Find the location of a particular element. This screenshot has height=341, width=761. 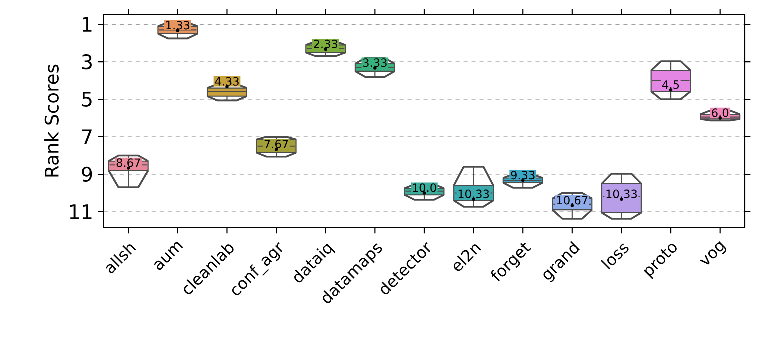

x-tick-label: el2n is located at coordinates (468, 258).